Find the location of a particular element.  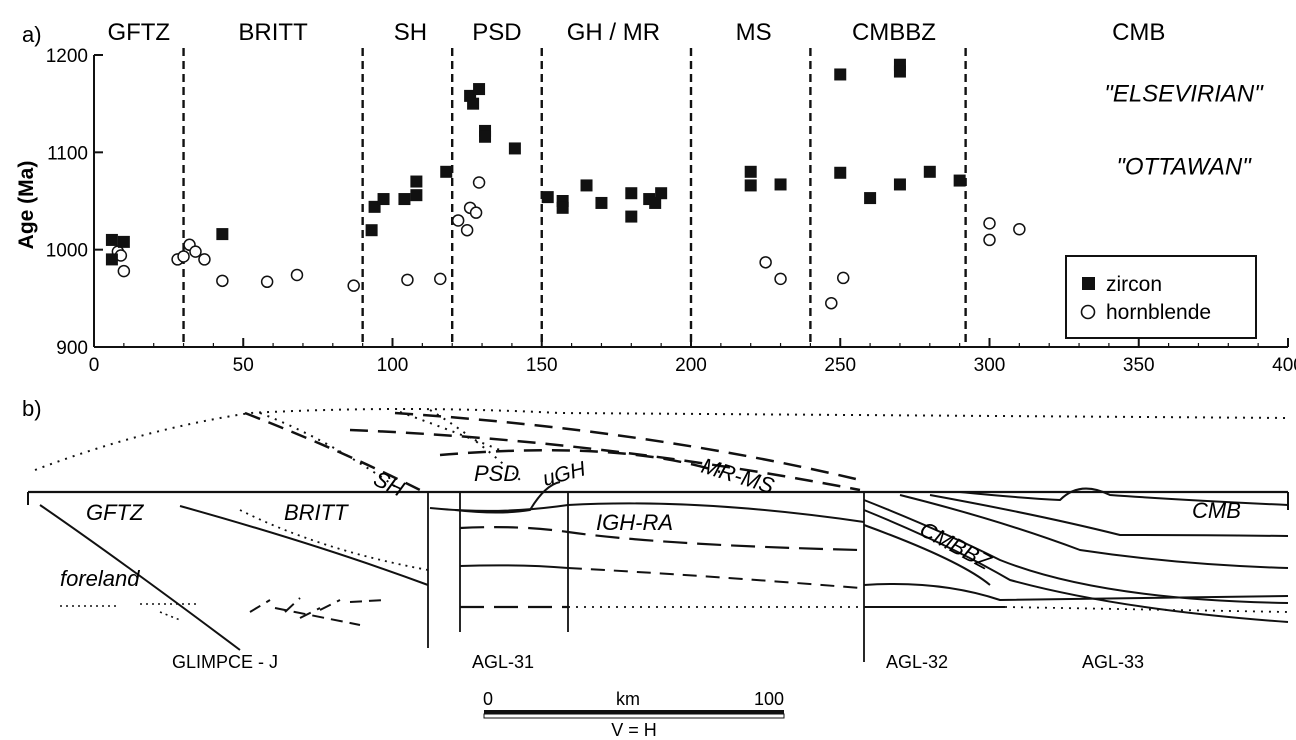

igh-ra-top is located at coordinates (647, 512).